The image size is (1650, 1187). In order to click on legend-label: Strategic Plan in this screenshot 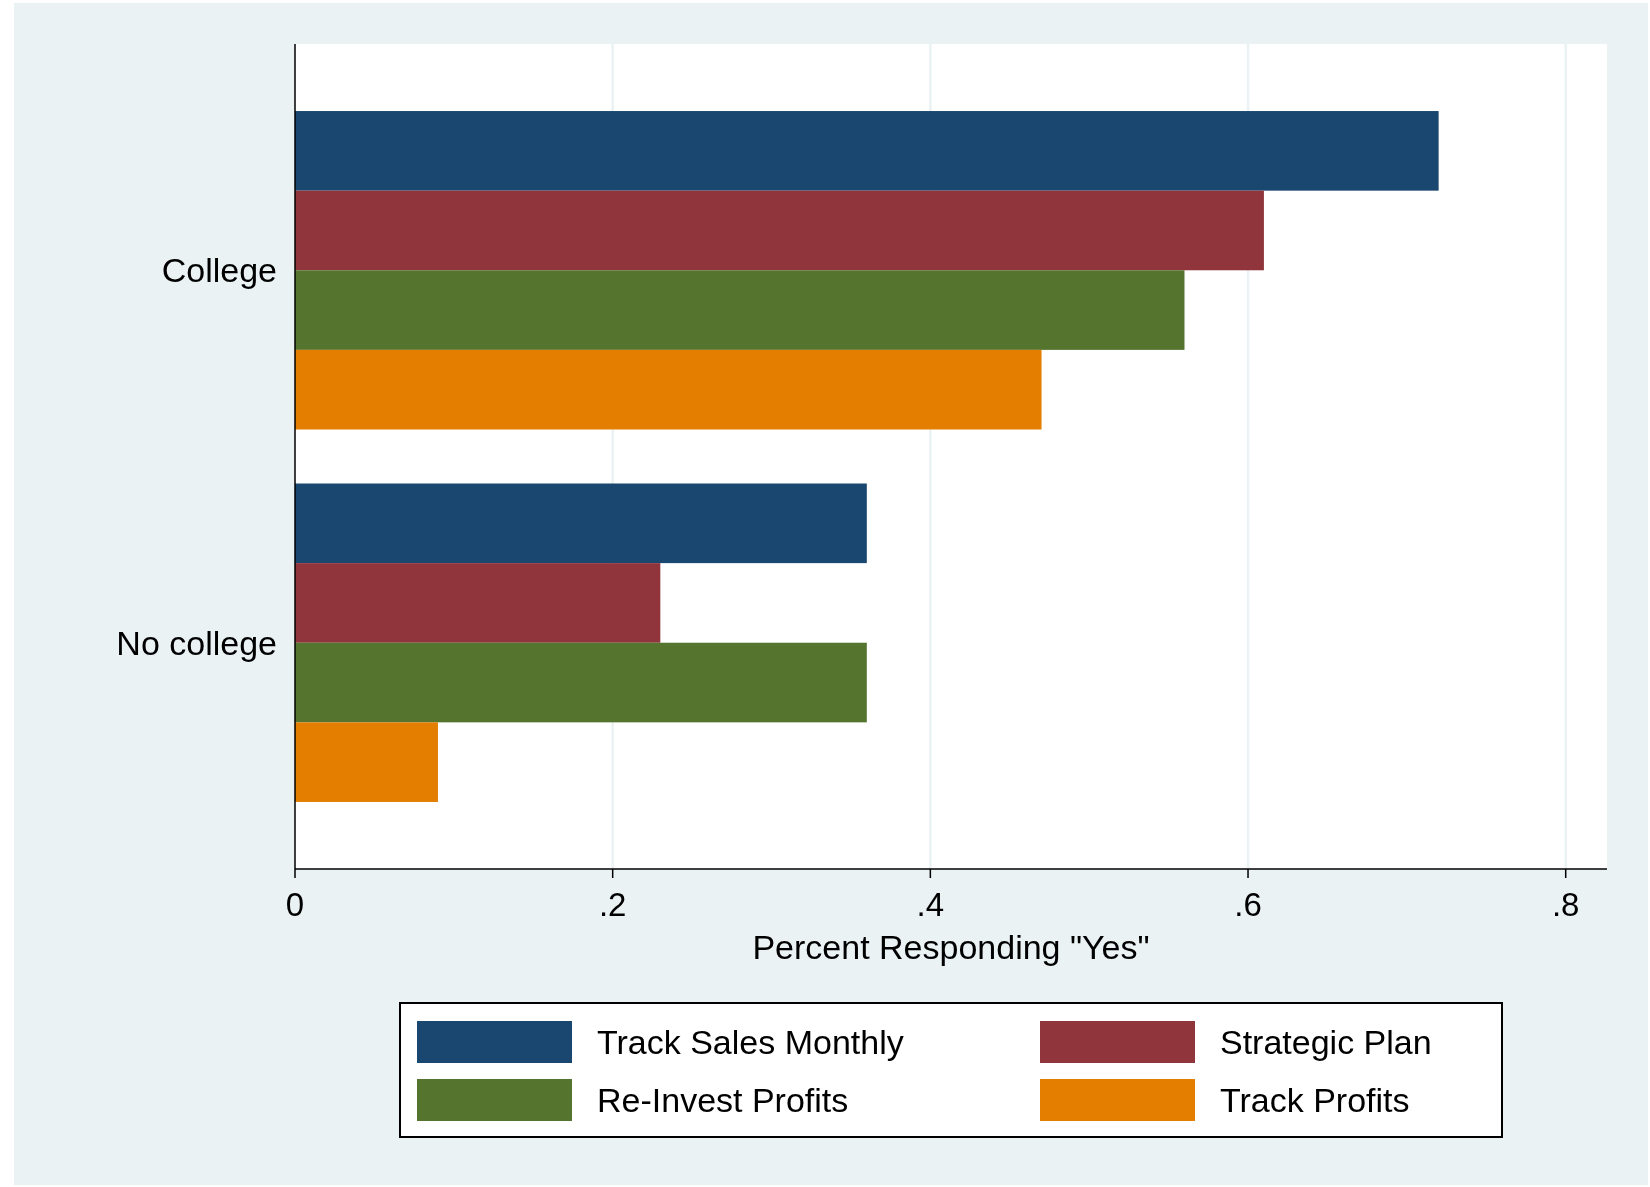, I will do `click(1326, 1042)`.